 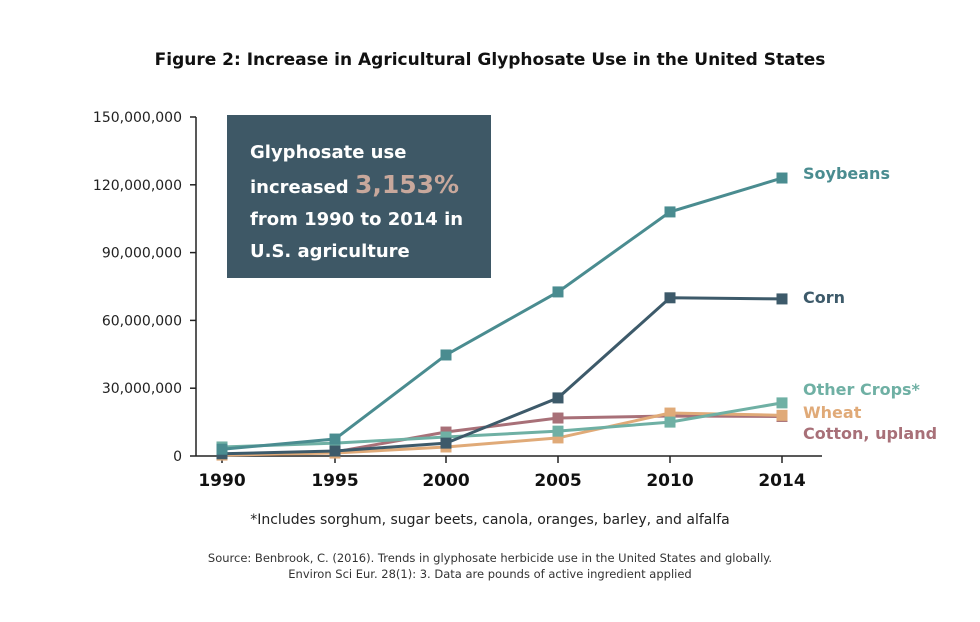 What do you see at coordinates (862, 389) in the screenshot?
I see `series-label: Other Crops*` at bounding box center [862, 389].